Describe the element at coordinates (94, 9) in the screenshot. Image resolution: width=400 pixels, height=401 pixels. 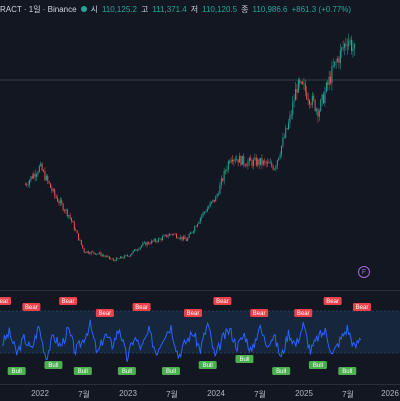
I see `open-label: 시` at that location.